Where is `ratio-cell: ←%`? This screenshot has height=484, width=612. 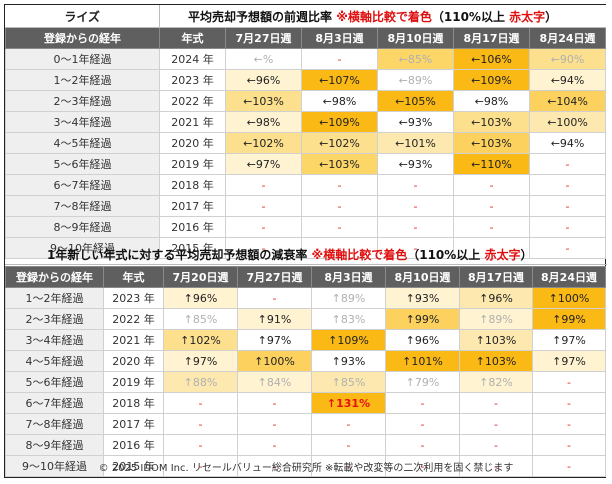 ratio-cell: ←% is located at coordinates (263, 59).